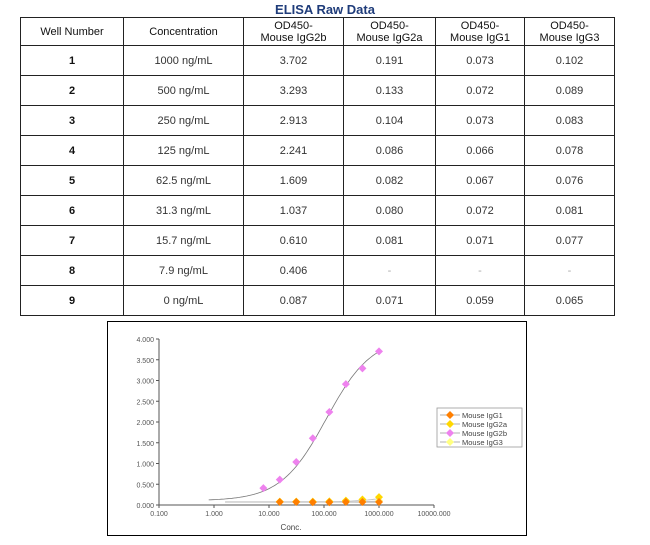  What do you see at coordinates (569, 120) in the screenshot?
I see `cell-od-igg3: 0.083` at bounding box center [569, 120].